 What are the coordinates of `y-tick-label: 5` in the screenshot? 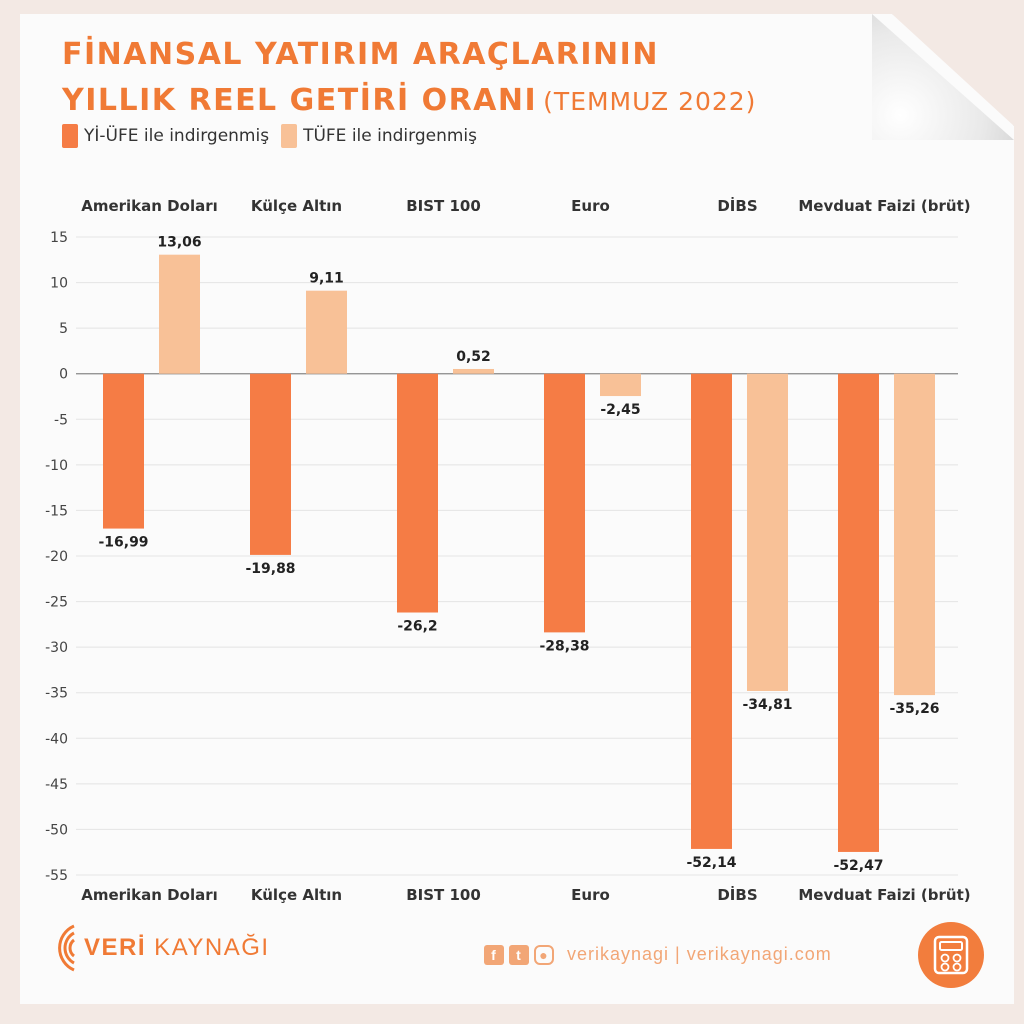 It's located at (63, 329).